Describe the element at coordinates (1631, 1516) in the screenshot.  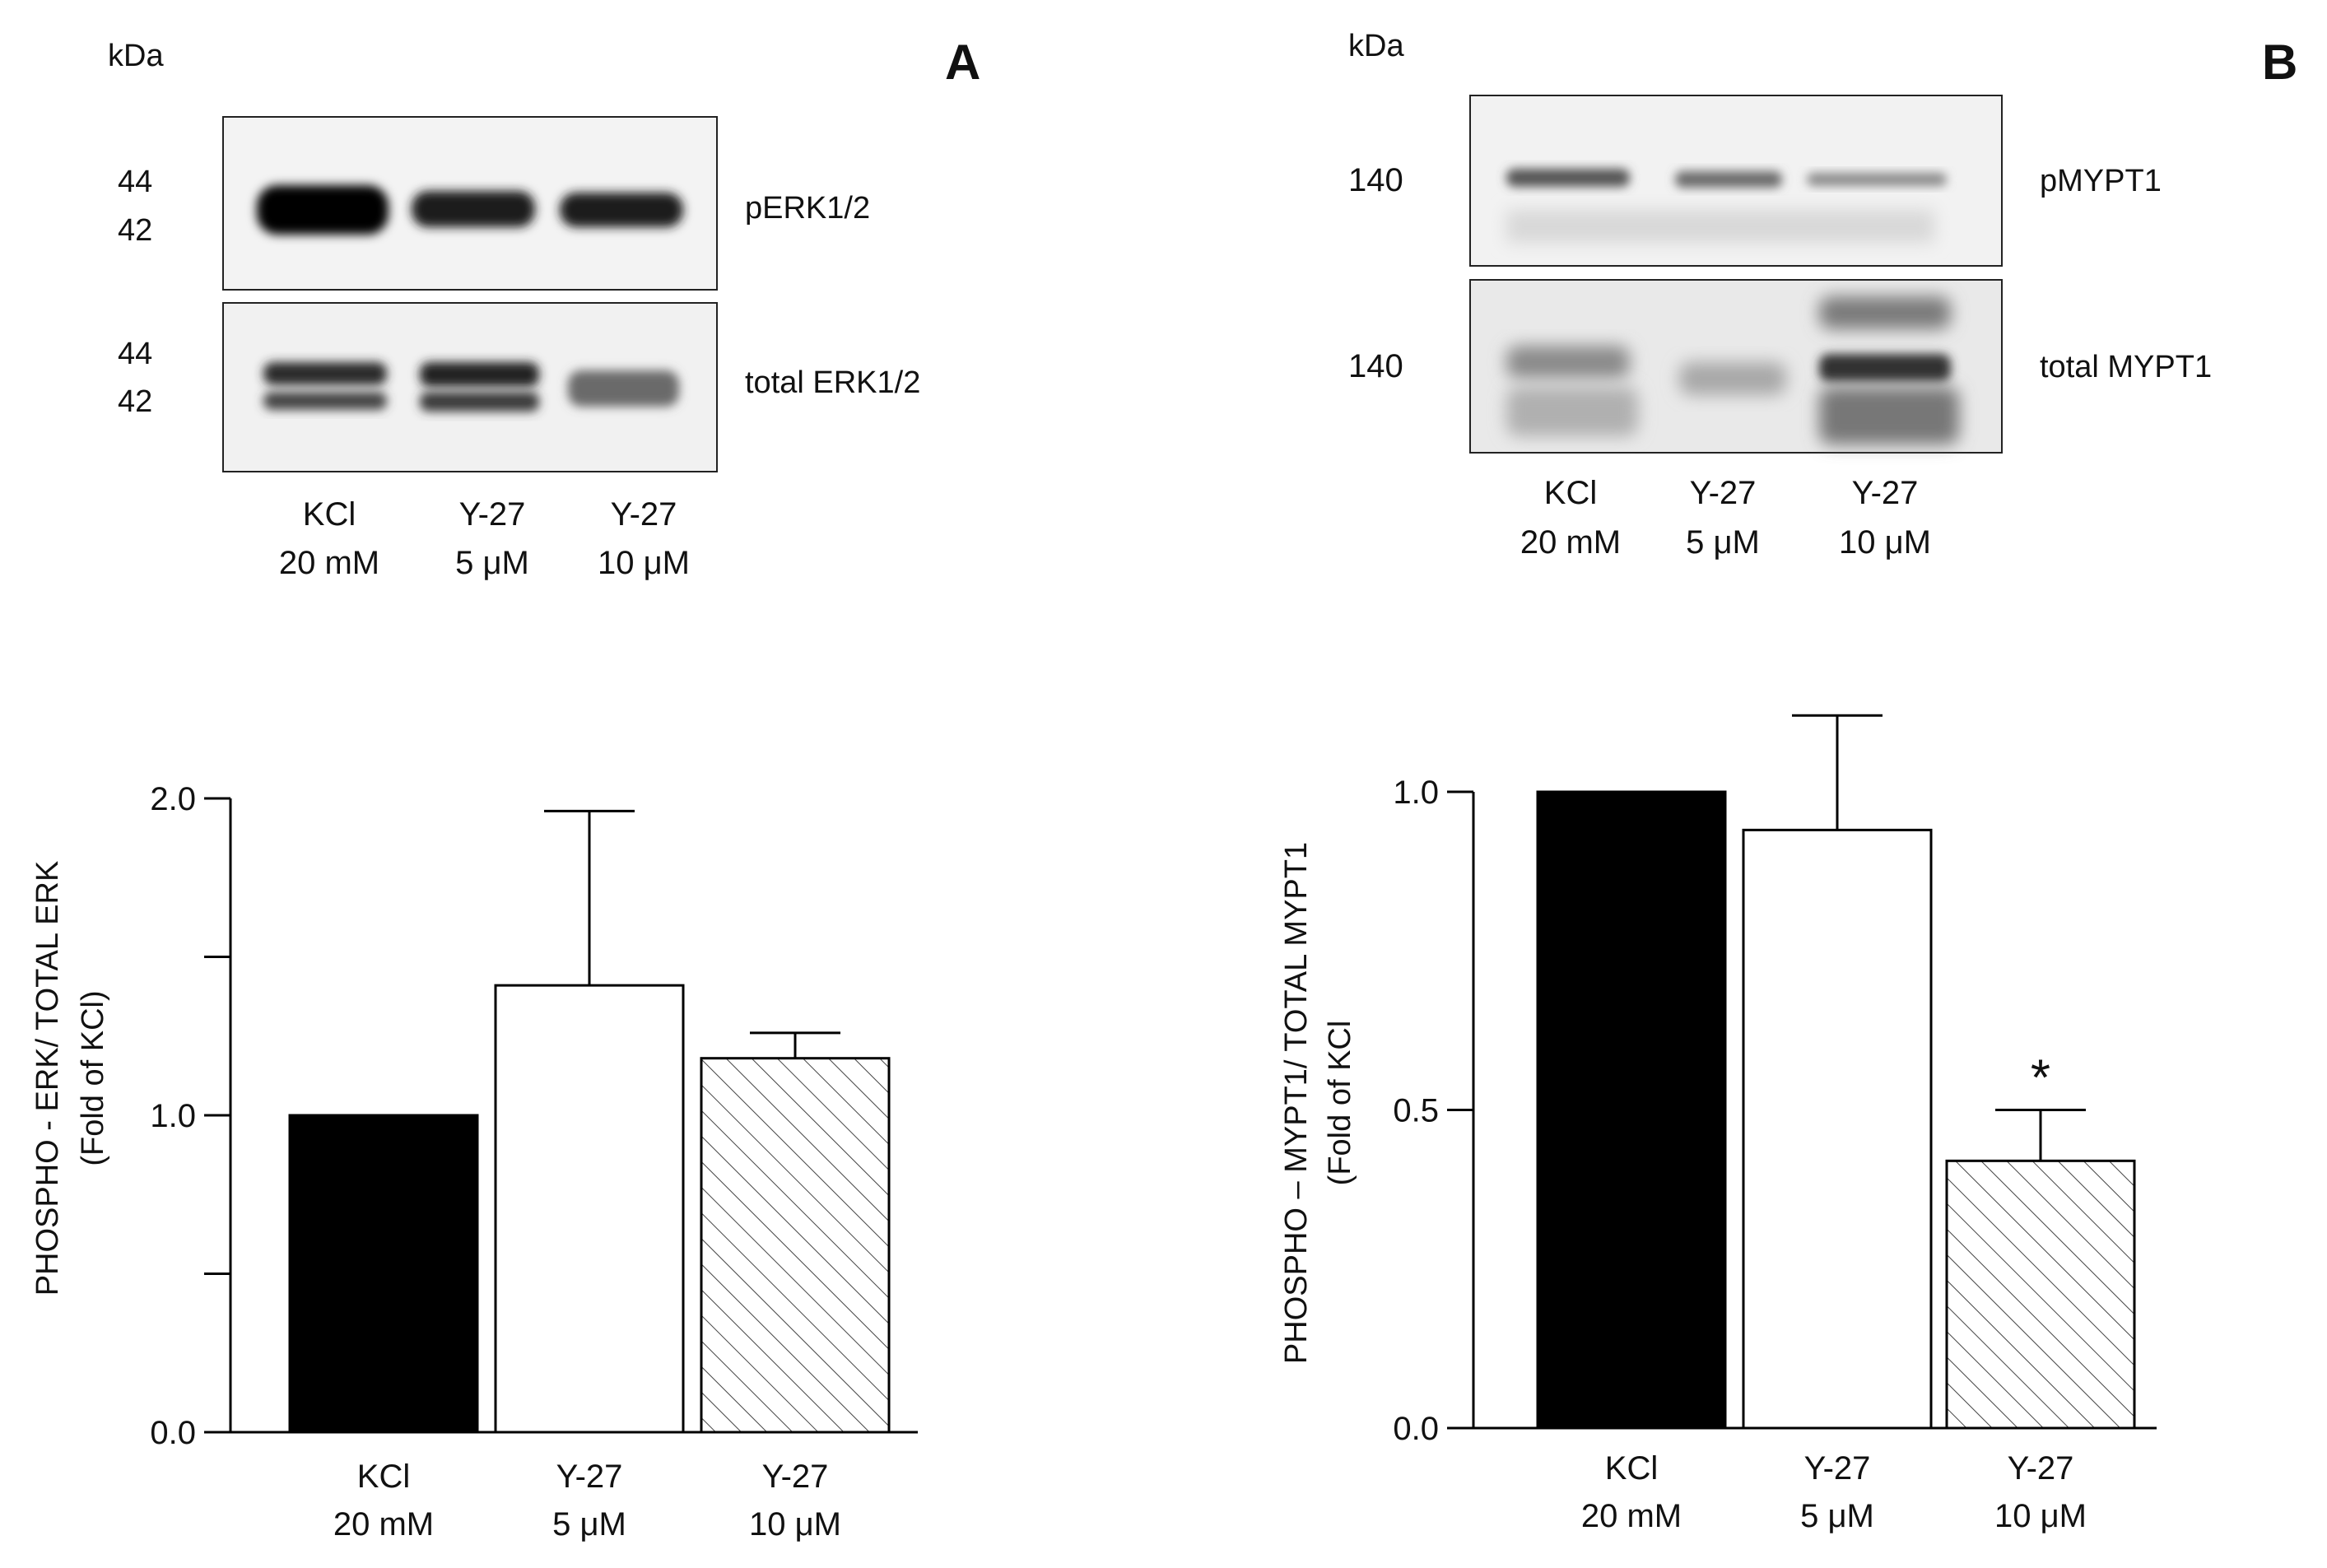
I see `chart-b-category-1-line2: 20 mM` at that location.